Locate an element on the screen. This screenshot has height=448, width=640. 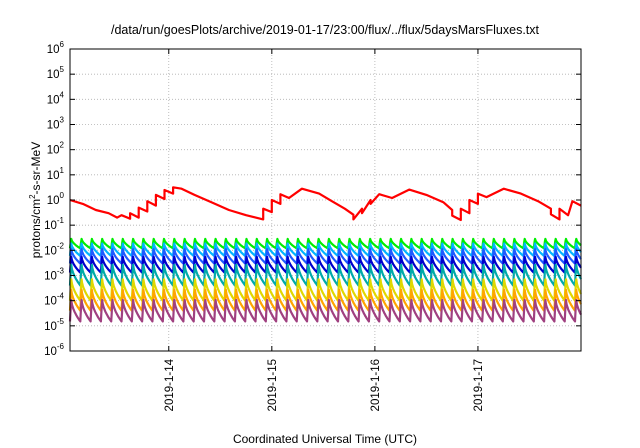
y-tick-label: 10⁰ is located at coordinates (56, 199).